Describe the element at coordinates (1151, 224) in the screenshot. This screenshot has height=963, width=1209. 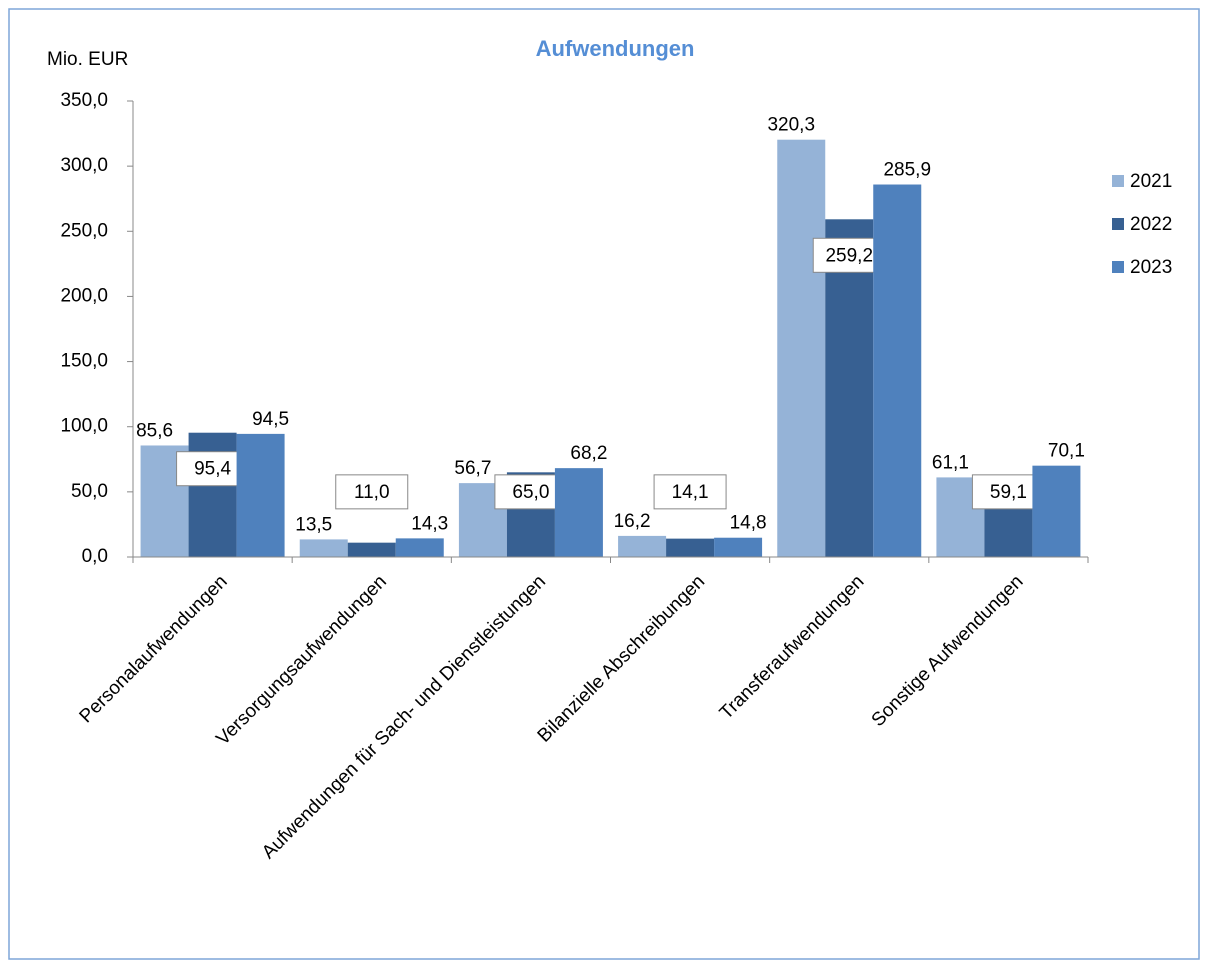
I see `legend-label: 2022` at that location.